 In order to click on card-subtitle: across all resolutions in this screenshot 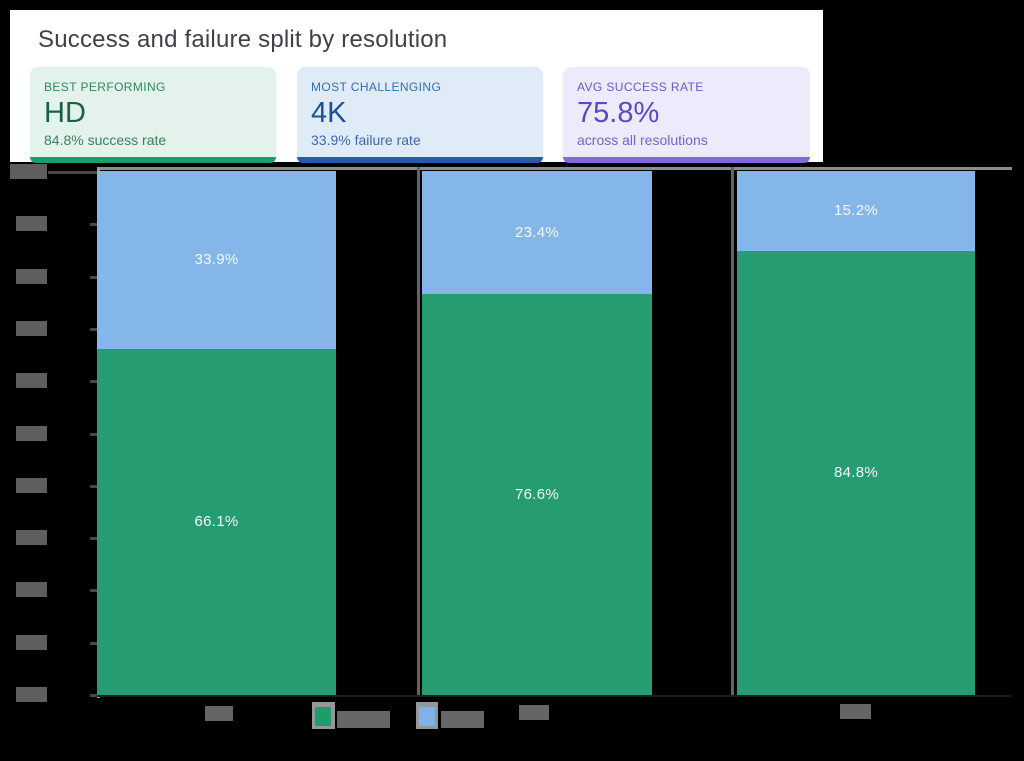, I will do `click(642, 140)`.